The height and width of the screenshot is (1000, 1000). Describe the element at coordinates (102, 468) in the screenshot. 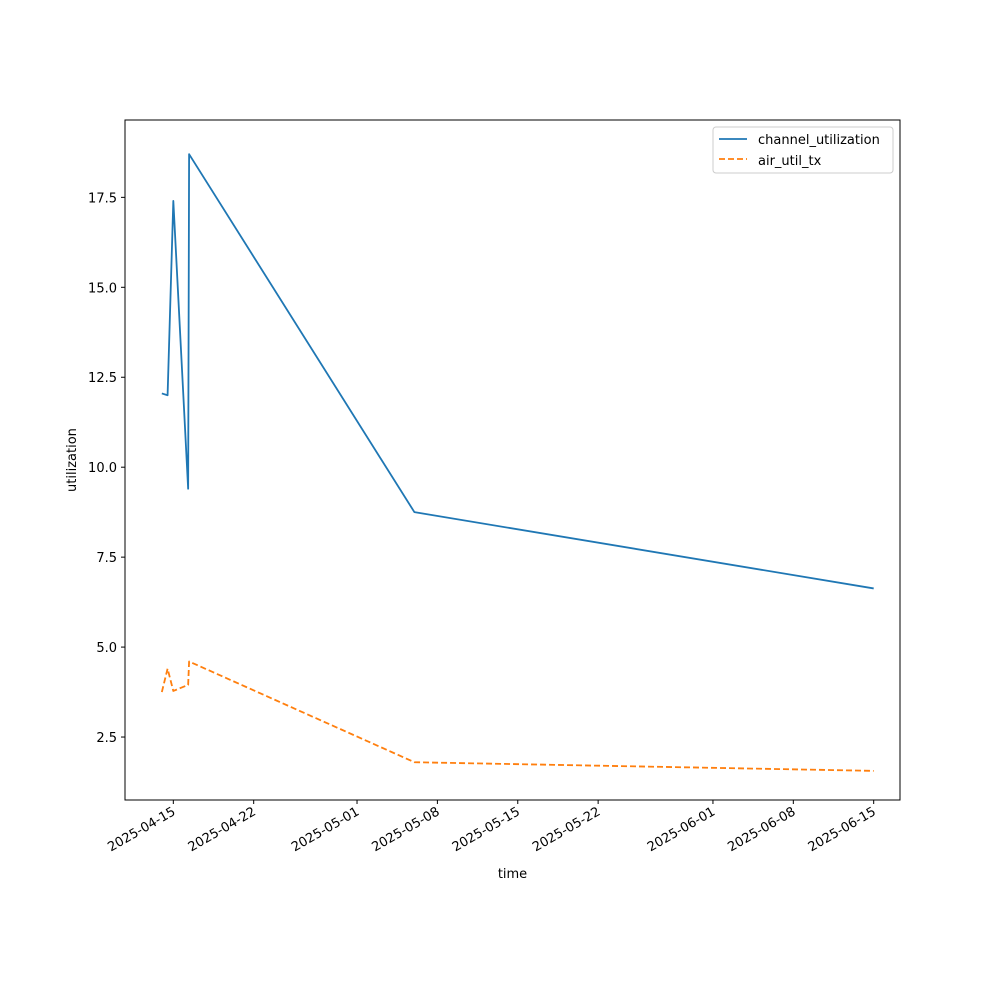

I see `y-tick-label: 10.0` at that location.